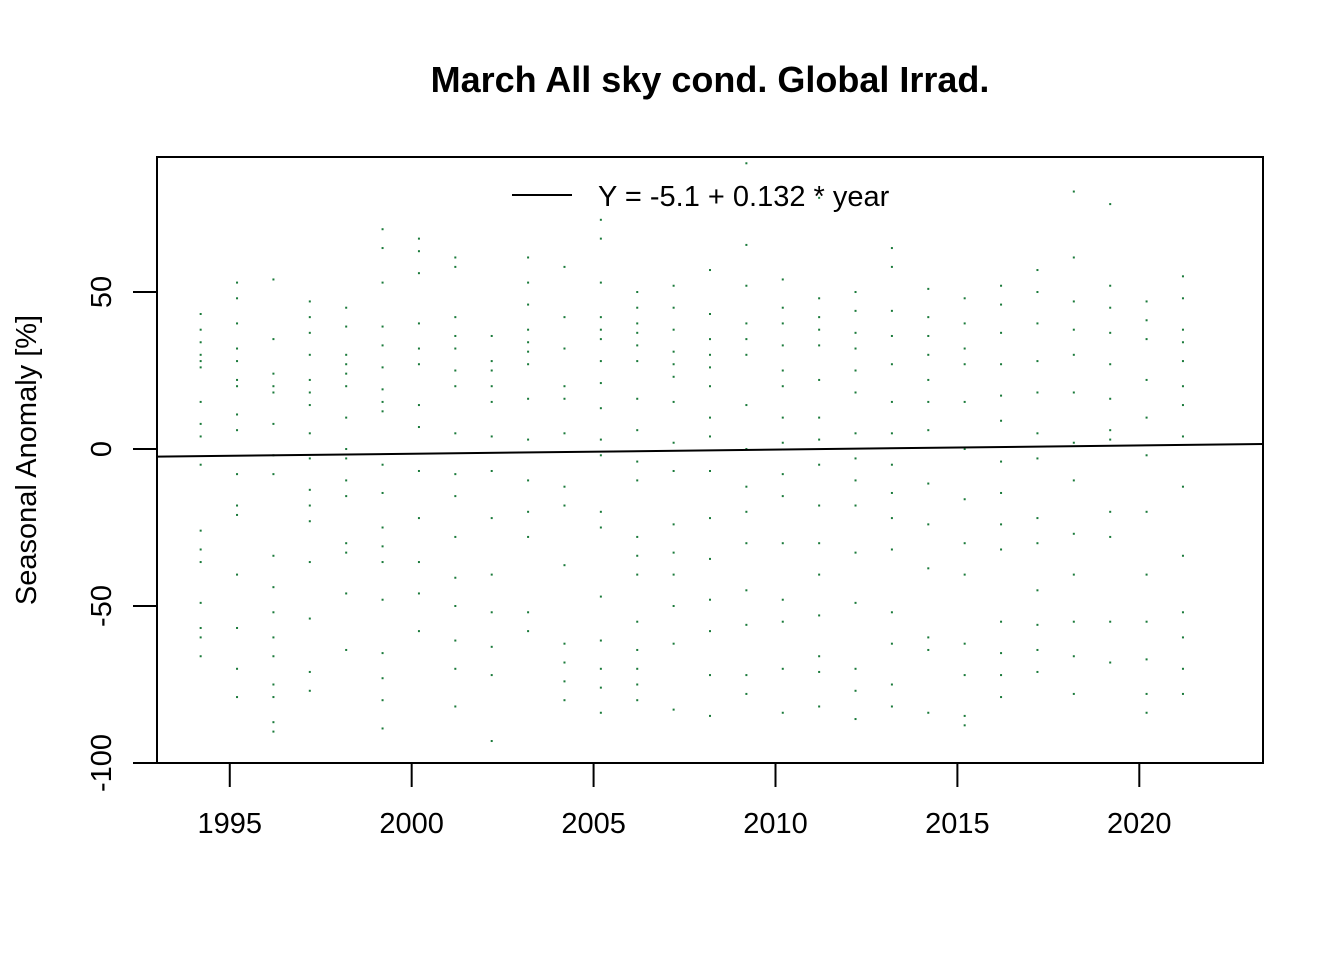 The width and height of the screenshot is (1344, 960). I want to click on legend-label: Y = -5.1 + 0.132 * year, so click(744, 197).